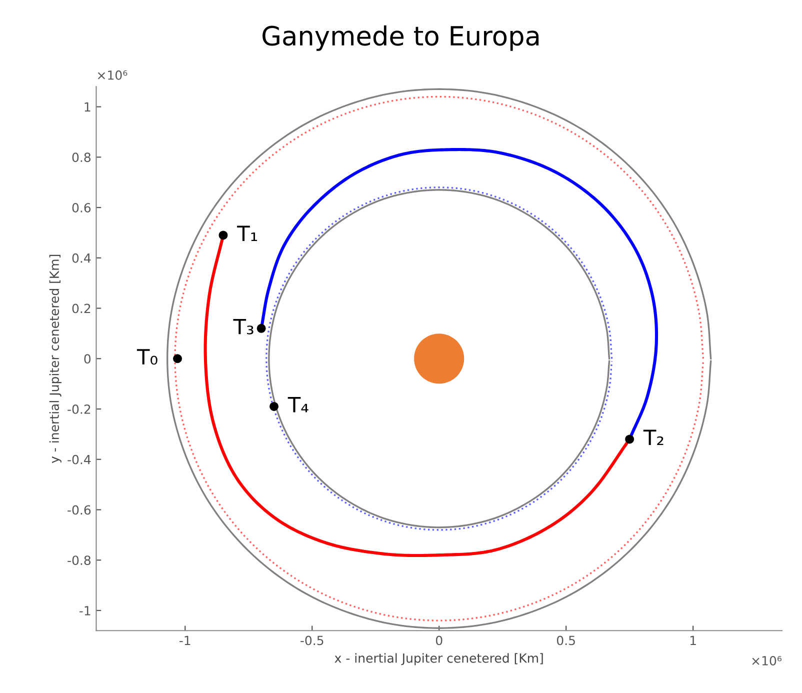  Describe the element at coordinates (81, 258) in the screenshot. I see `y-tick-label: 0.4` at that location.